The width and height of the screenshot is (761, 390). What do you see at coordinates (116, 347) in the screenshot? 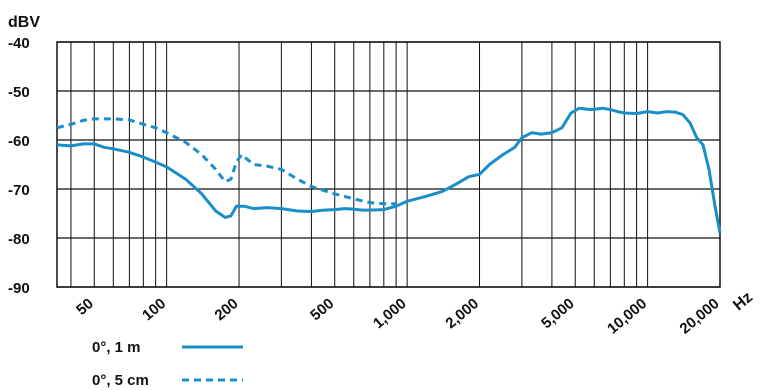
I see `legend-label: 0°, 1 m` at bounding box center [116, 347].